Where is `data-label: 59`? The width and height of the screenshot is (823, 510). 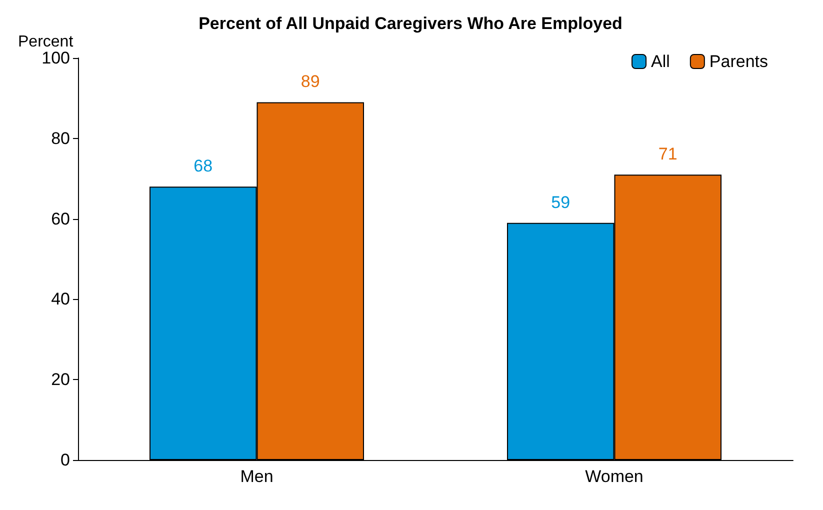 data-label: 59 is located at coordinates (560, 202).